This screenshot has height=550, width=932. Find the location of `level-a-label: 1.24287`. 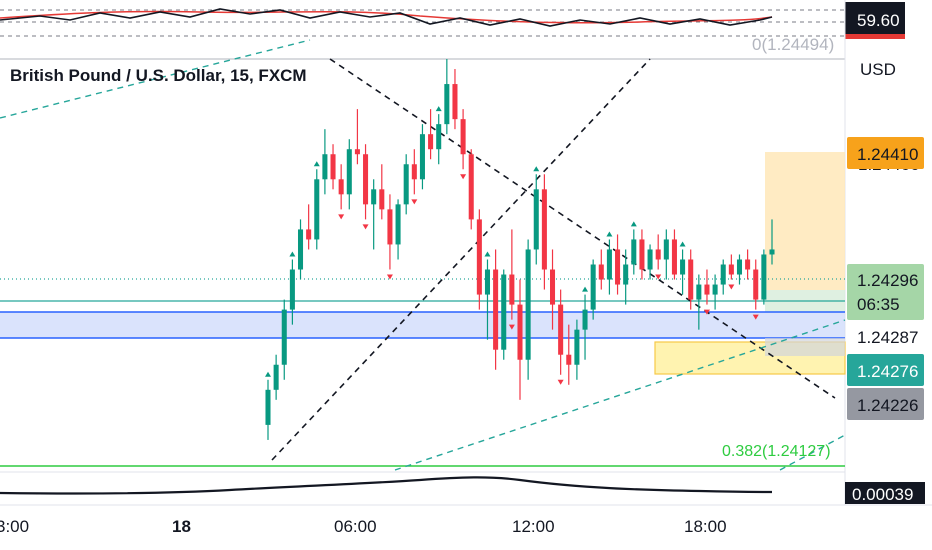

level-a-label: 1.24287 is located at coordinates (887, 337).